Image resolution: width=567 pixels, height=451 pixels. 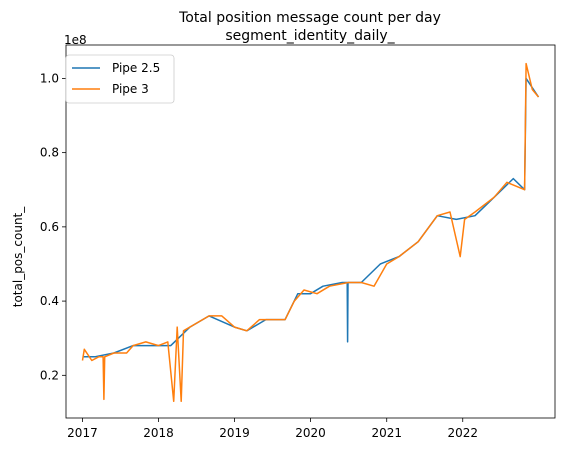 I want to click on y-tick-label: 0.6, so click(x=49, y=227).